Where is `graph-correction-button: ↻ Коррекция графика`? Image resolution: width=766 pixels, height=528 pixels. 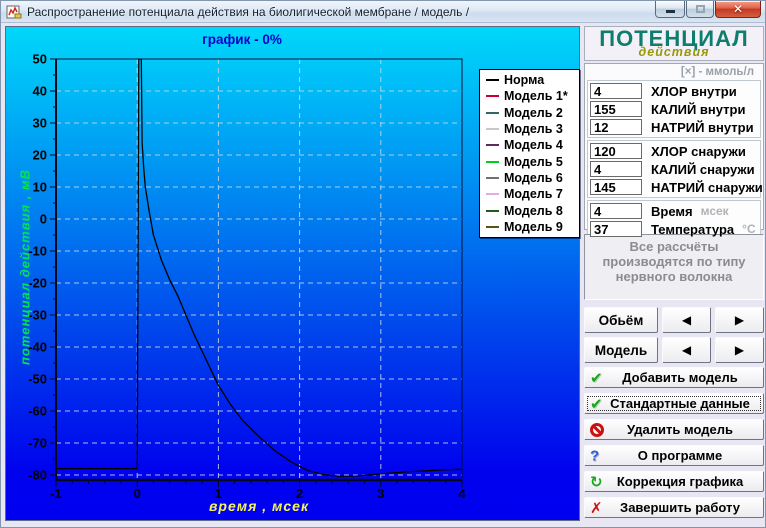
graph-correction-button: ↻ Коррекция графика is located at coordinates (674, 481).